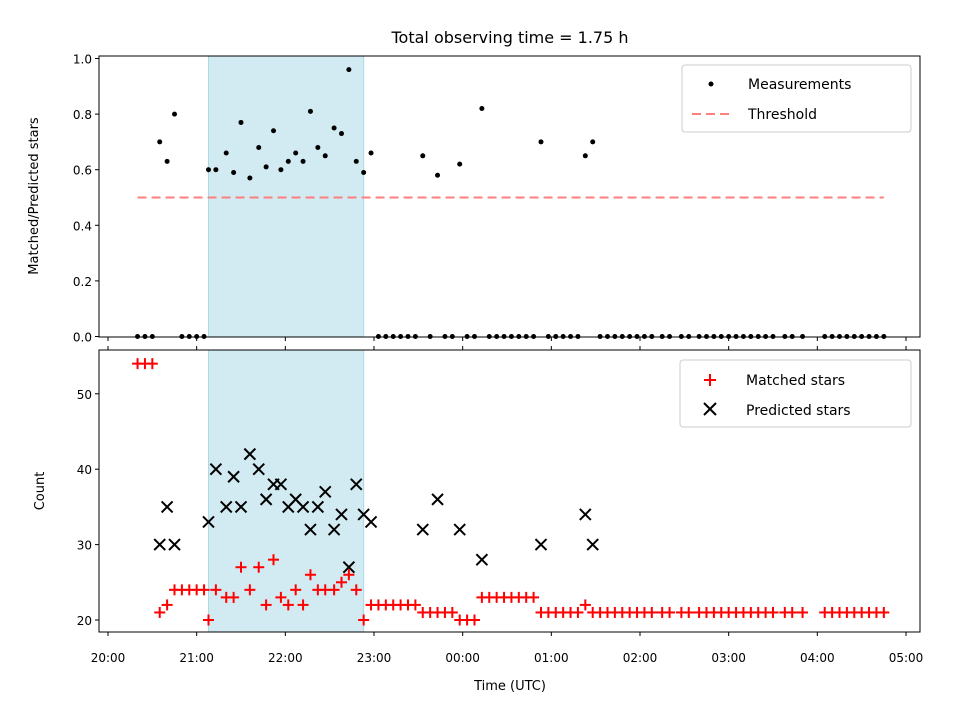  What do you see at coordinates (728, 658) in the screenshot?
I see `bottom-x-tick-label: 03:00` at bounding box center [728, 658].